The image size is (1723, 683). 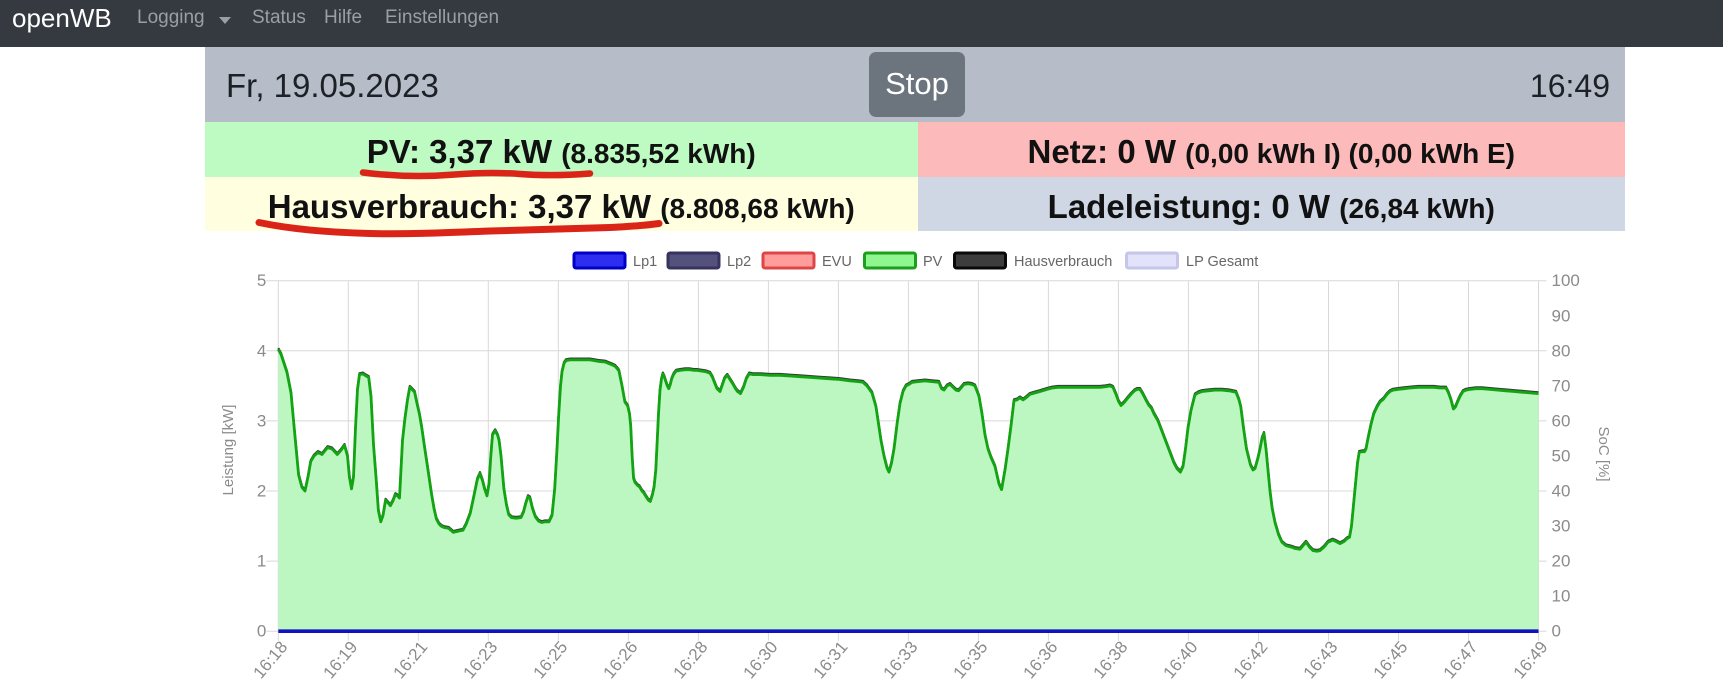 What do you see at coordinates (1561, 350) in the screenshot?
I see `svg-text: 80` at bounding box center [1561, 350].